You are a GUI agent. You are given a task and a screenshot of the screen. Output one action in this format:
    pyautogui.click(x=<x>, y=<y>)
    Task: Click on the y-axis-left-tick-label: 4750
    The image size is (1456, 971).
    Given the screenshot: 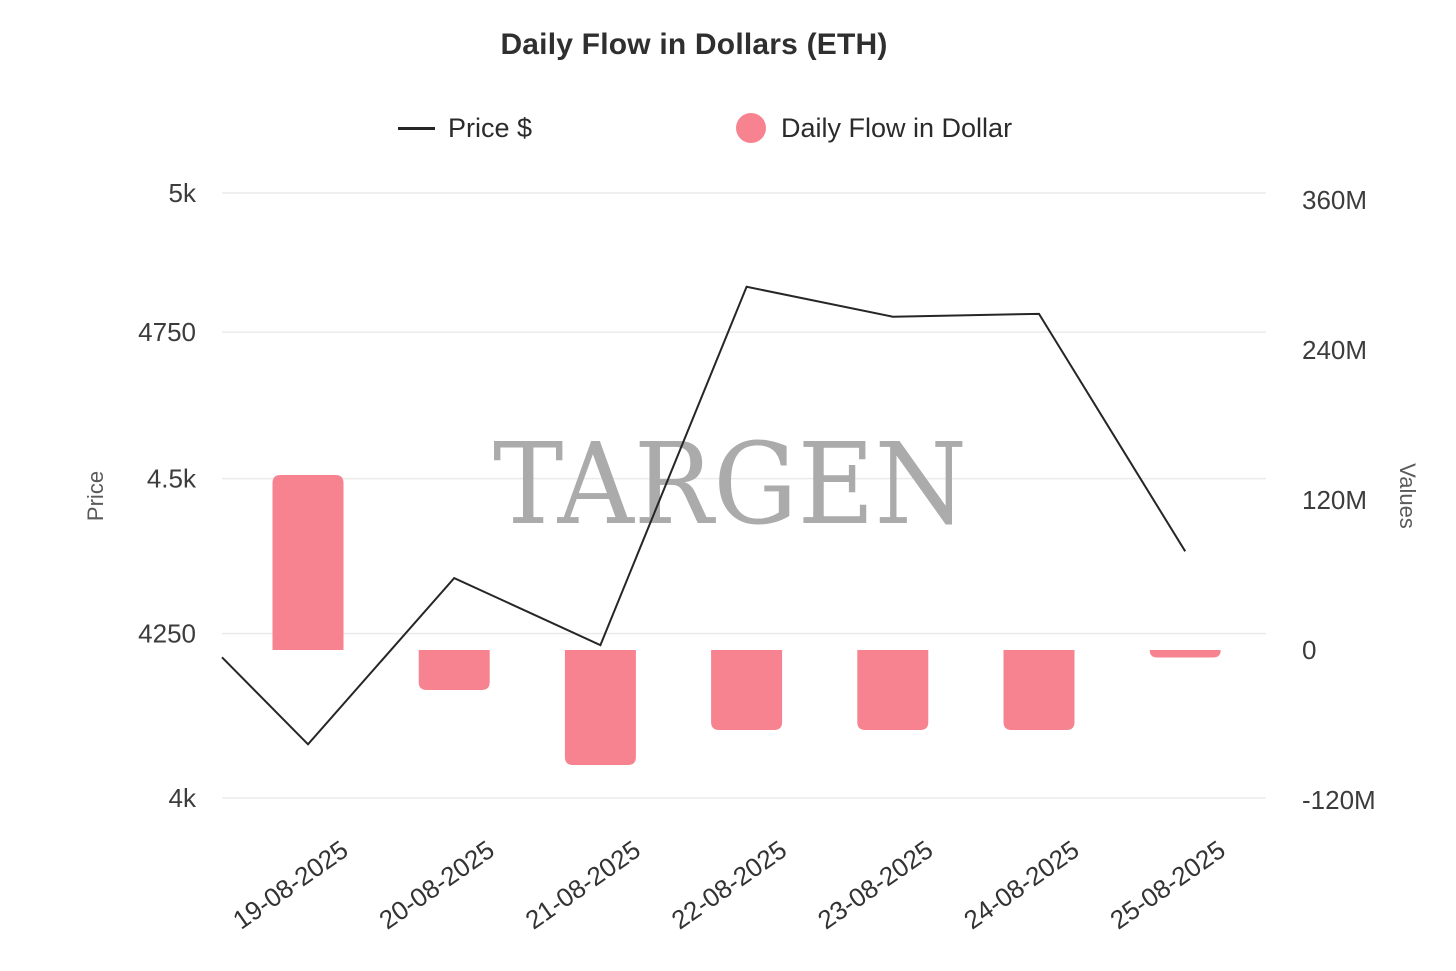 What is the action you would take?
    pyautogui.click(x=167, y=332)
    